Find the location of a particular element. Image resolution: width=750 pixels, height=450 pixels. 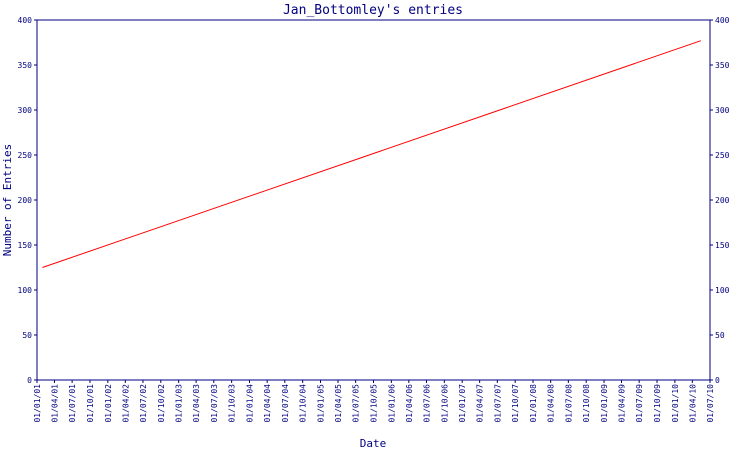

x-tick-label: 01/04/03 is located at coordinates (196, 403).